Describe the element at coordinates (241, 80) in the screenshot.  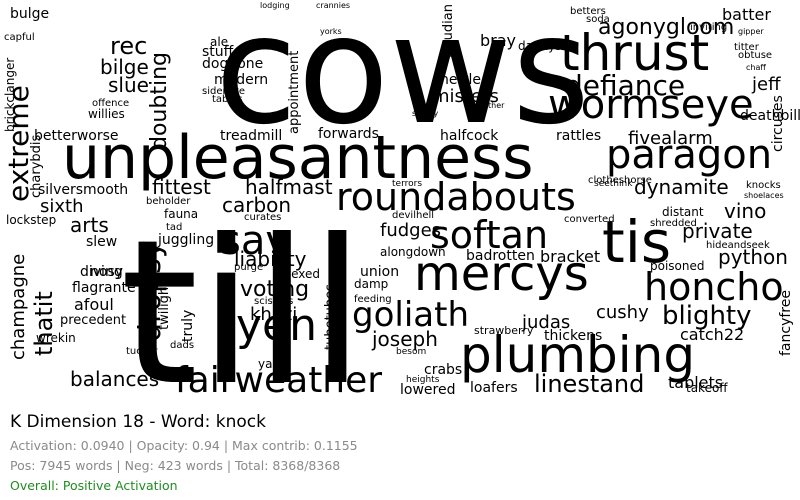
I see `cloud-word-modern: modern` at that location.